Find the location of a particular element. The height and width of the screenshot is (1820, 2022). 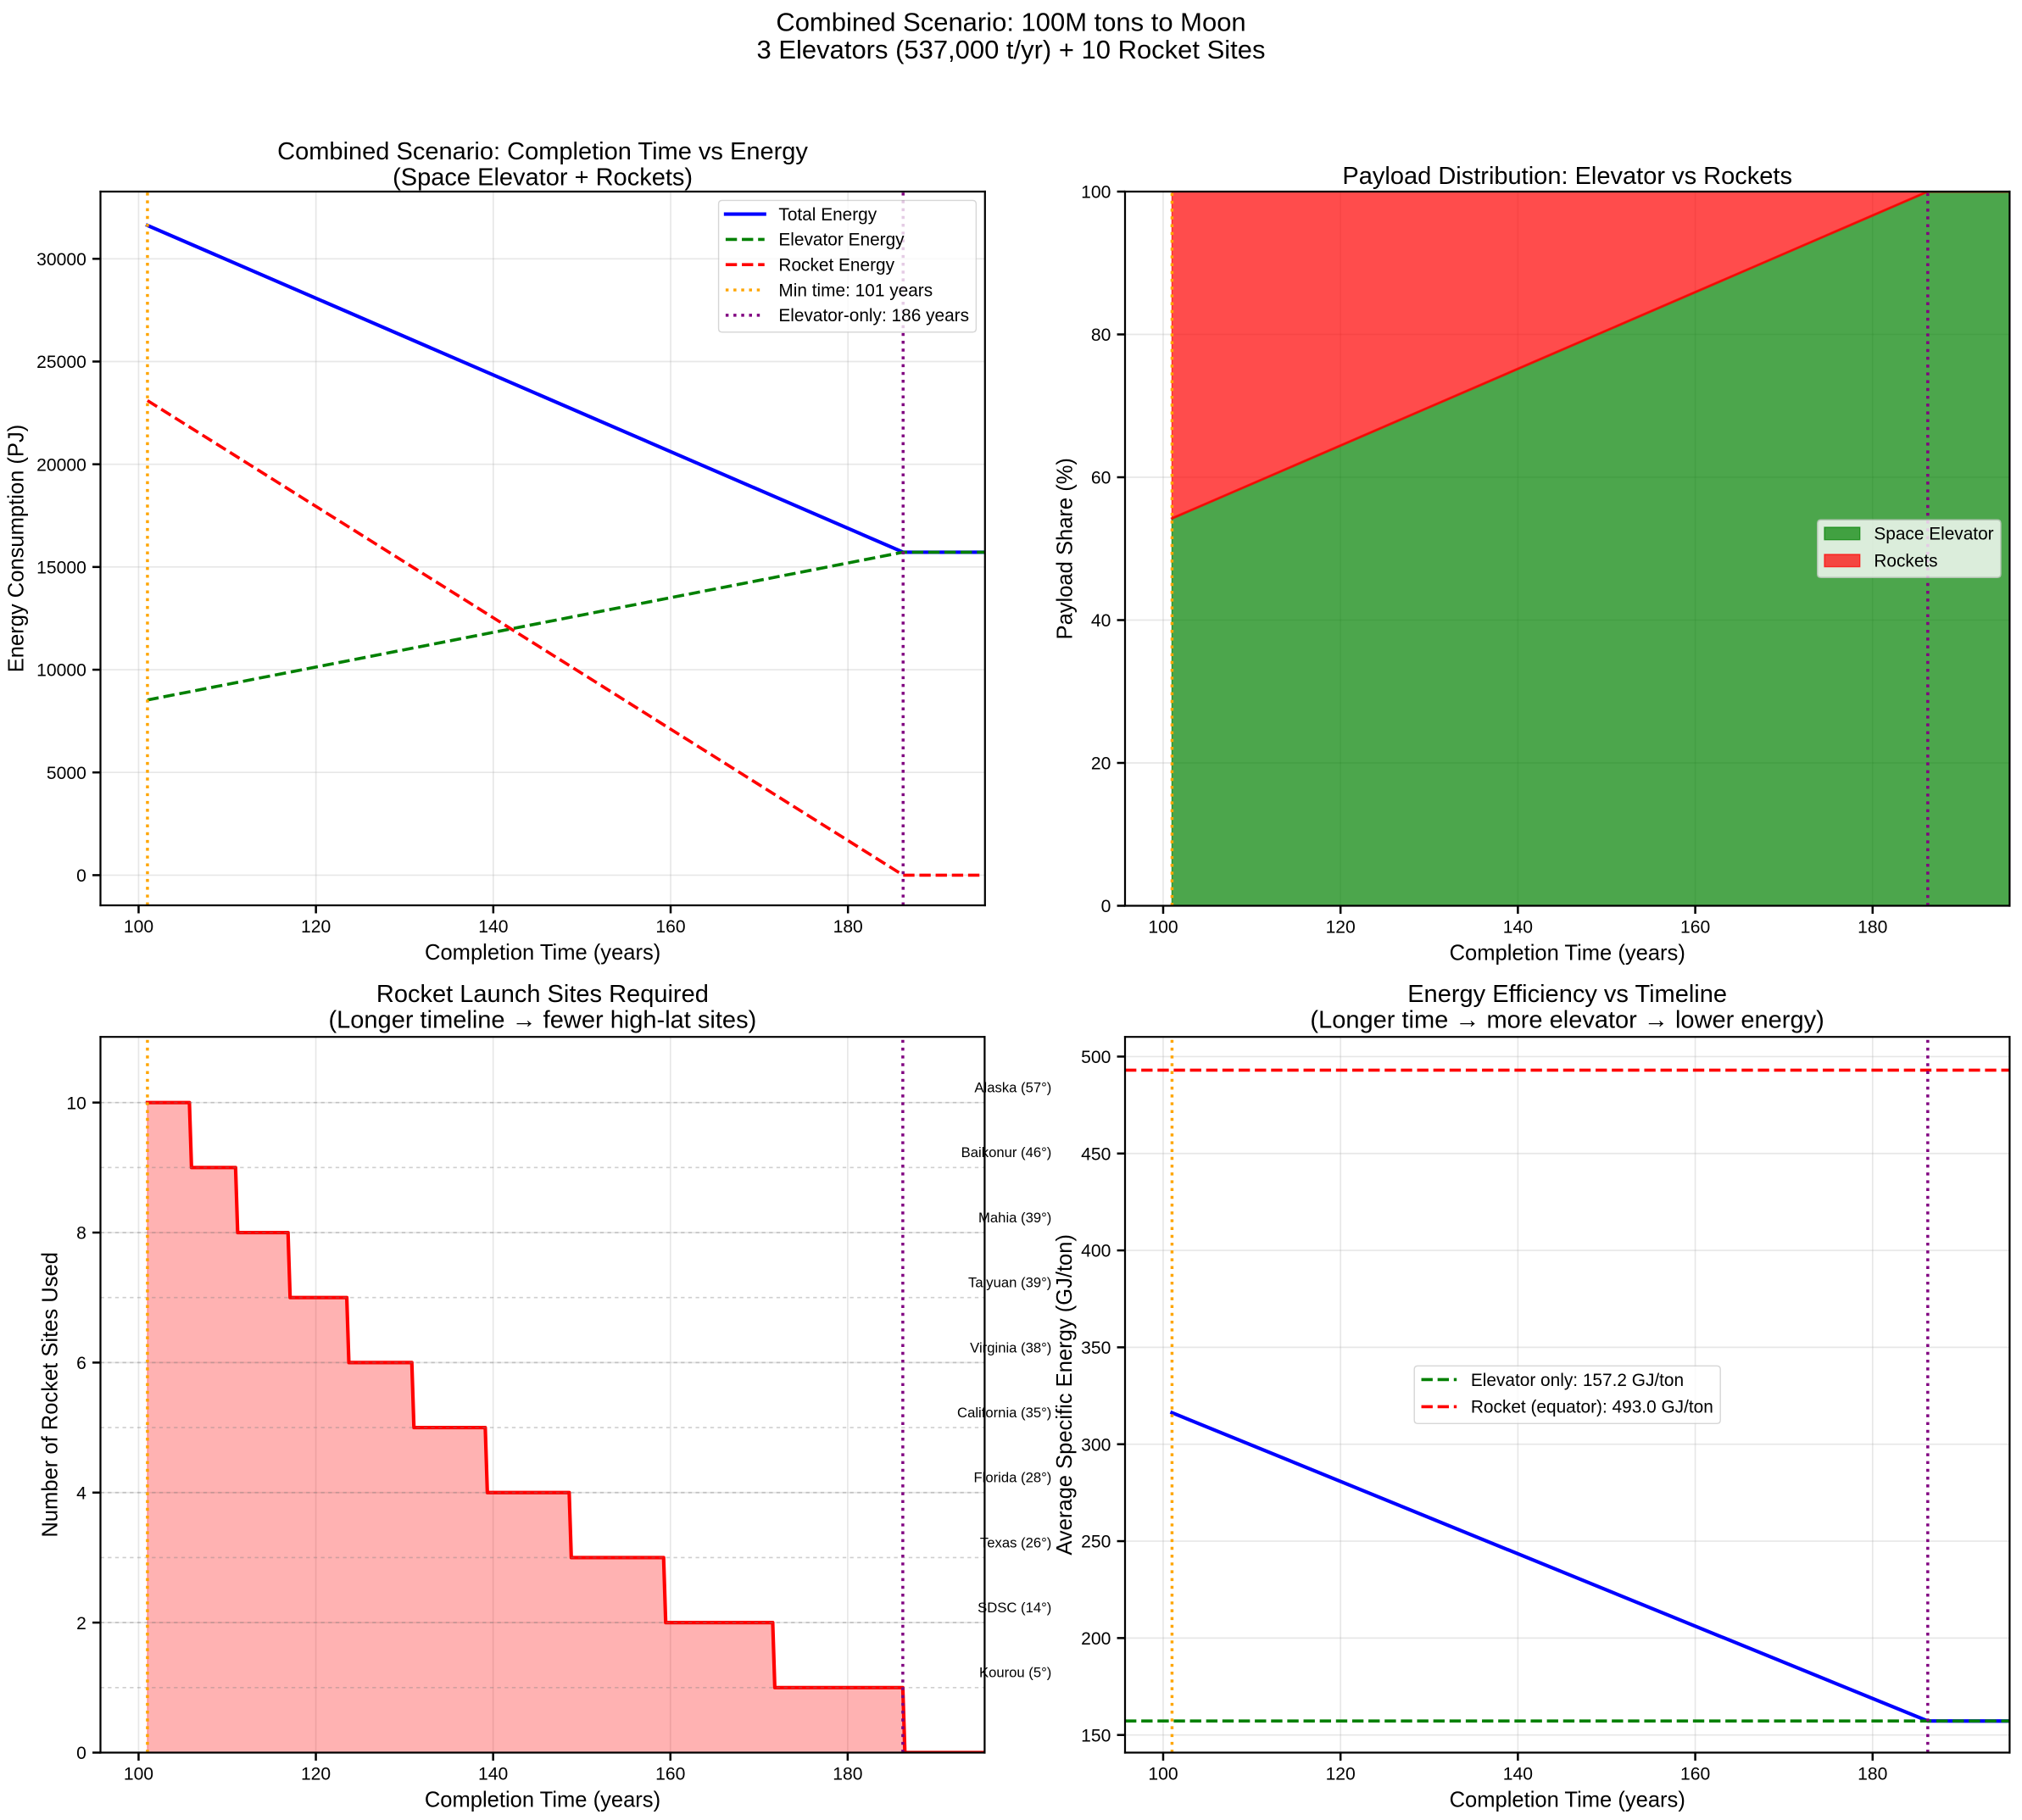

svg-text: Elevator only: 157.2 GJ/ton is located at coordinates (1578, 1380).